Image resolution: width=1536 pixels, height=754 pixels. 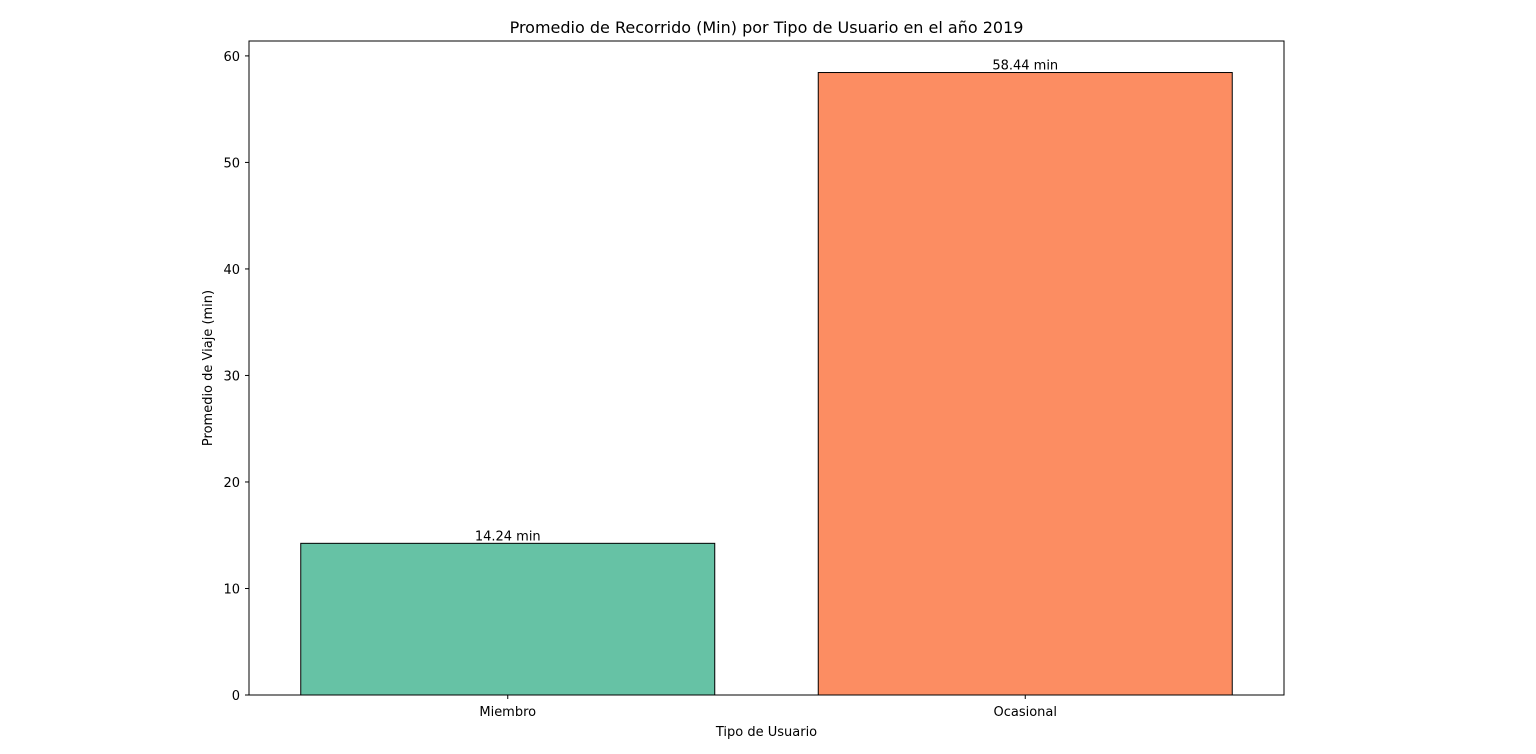 I want to click on x-tick-label: Ocasional, so click(x=1025, y=712).